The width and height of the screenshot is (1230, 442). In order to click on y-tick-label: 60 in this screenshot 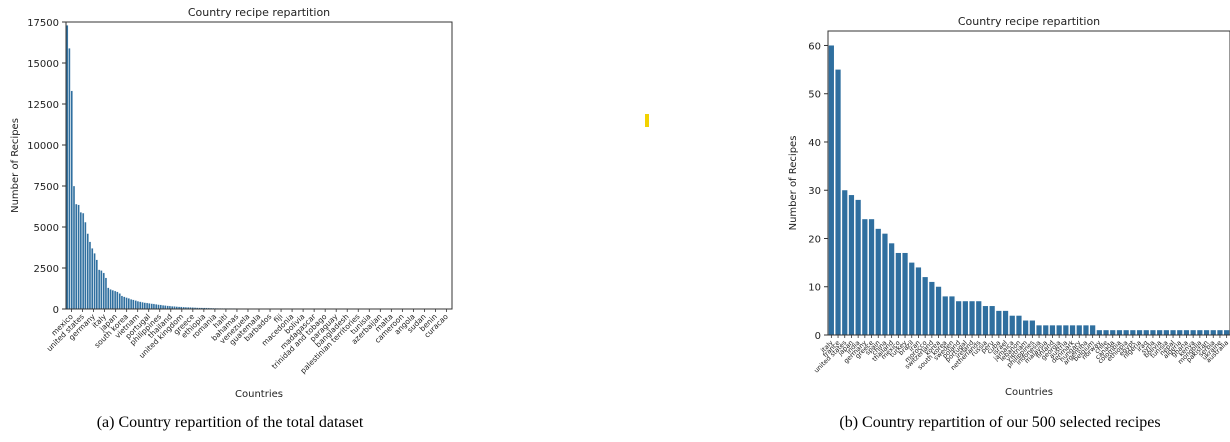, I will do `click(814, 46)`.